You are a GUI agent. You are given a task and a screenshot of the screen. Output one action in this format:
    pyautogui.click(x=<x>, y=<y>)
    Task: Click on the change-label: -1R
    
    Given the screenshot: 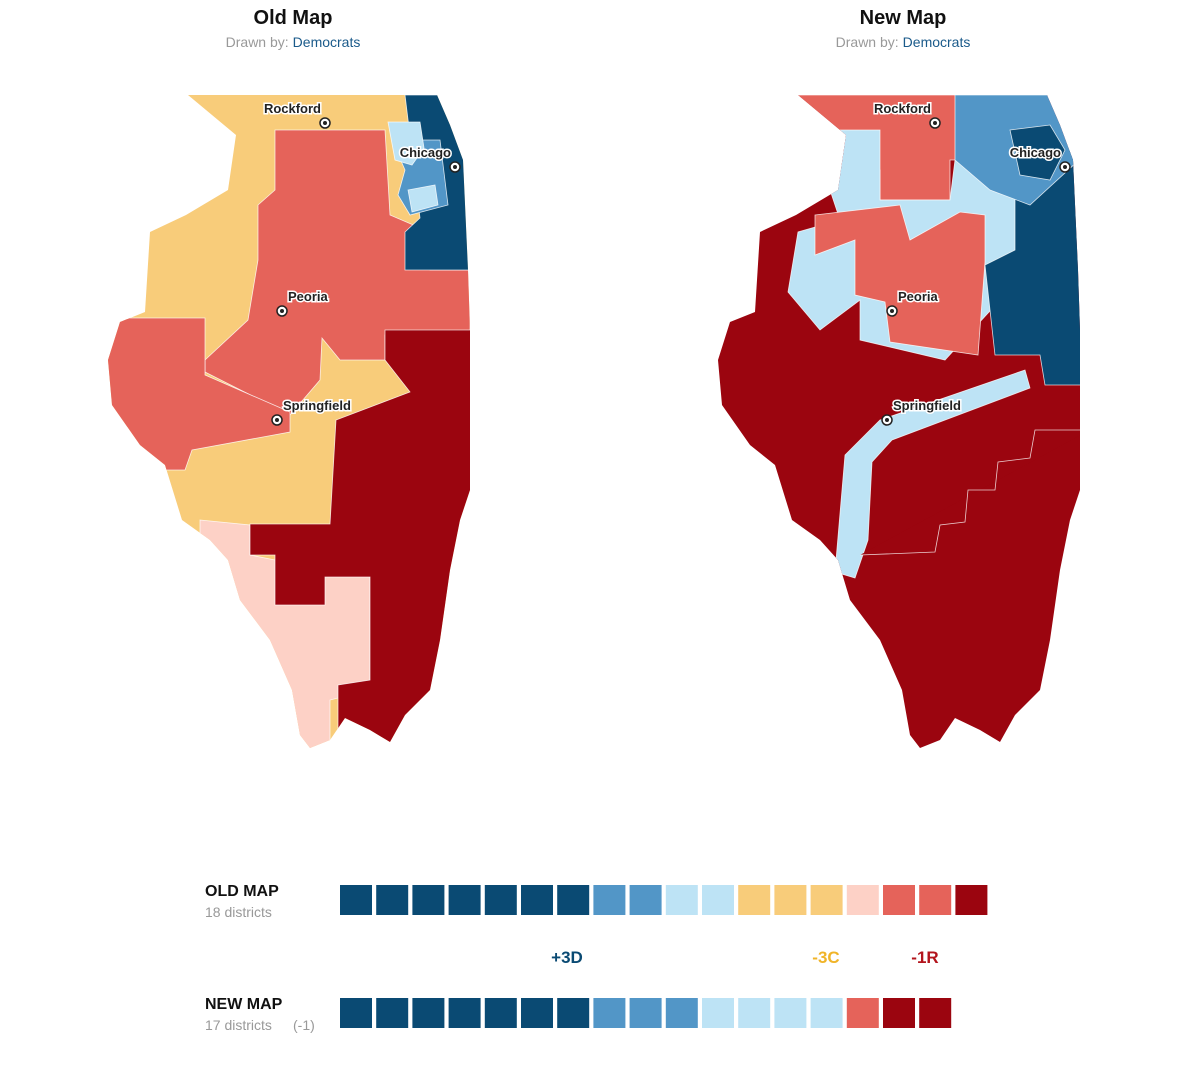 What is the action you would take?
    pyautogui.click(x=924, y=957)
    